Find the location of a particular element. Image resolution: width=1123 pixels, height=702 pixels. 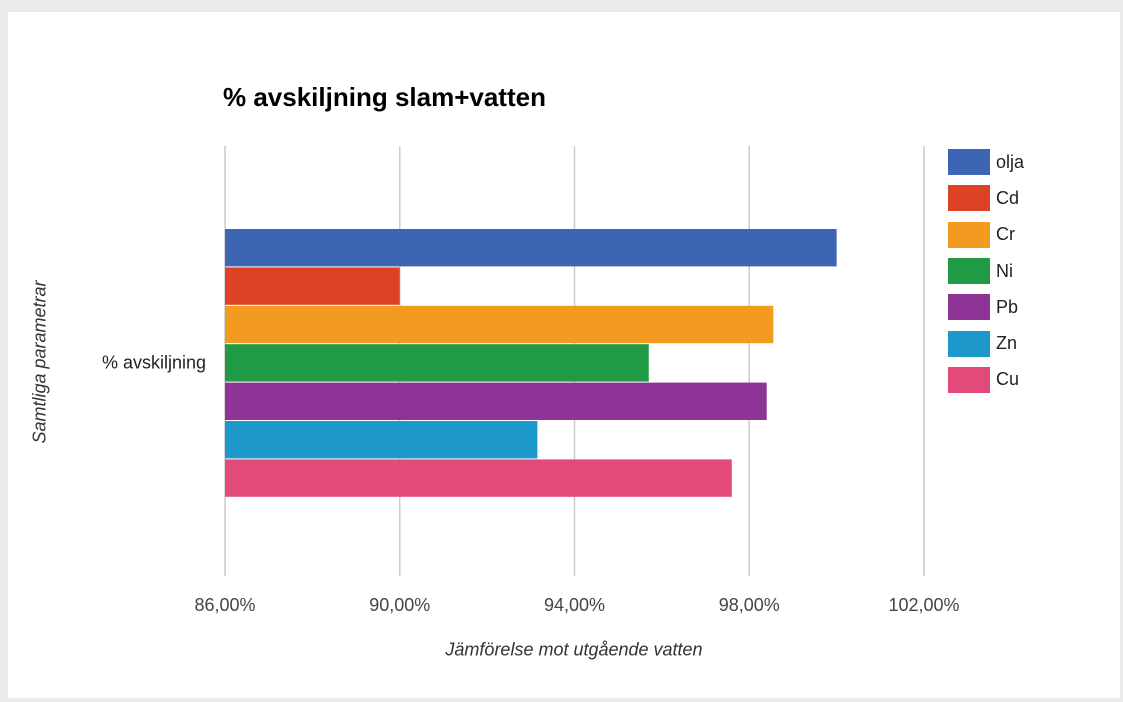

bar-cu is located at coordinates (478, 478).